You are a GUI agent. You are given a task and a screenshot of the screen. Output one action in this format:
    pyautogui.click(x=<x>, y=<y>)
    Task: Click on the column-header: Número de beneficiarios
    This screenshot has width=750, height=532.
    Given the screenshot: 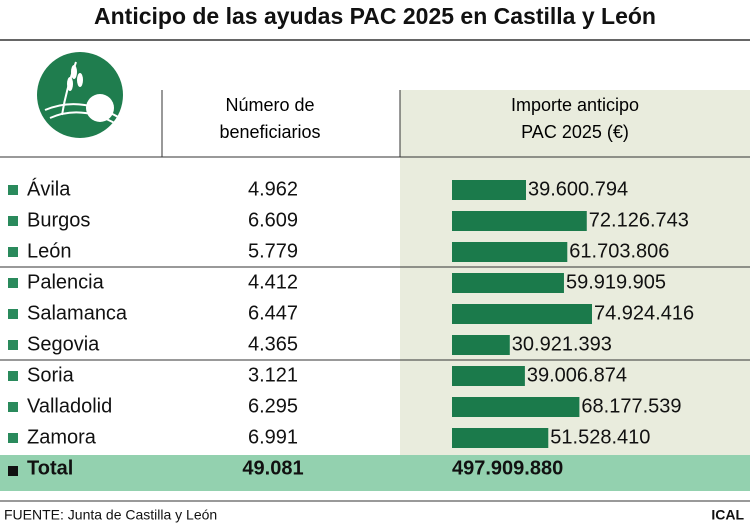 What is the action you would take?
    pyautogui.click(x=270, y=118)
    